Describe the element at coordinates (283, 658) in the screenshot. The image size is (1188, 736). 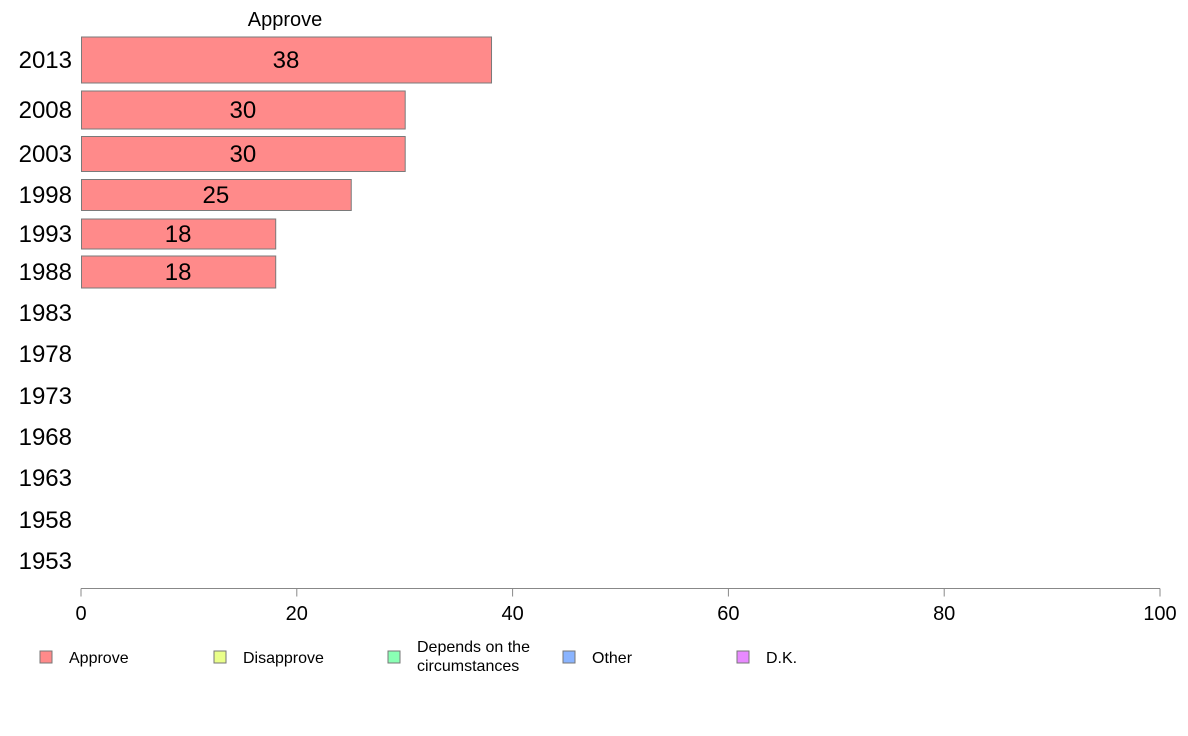
I see `legend-label: Disapprove` at that location.